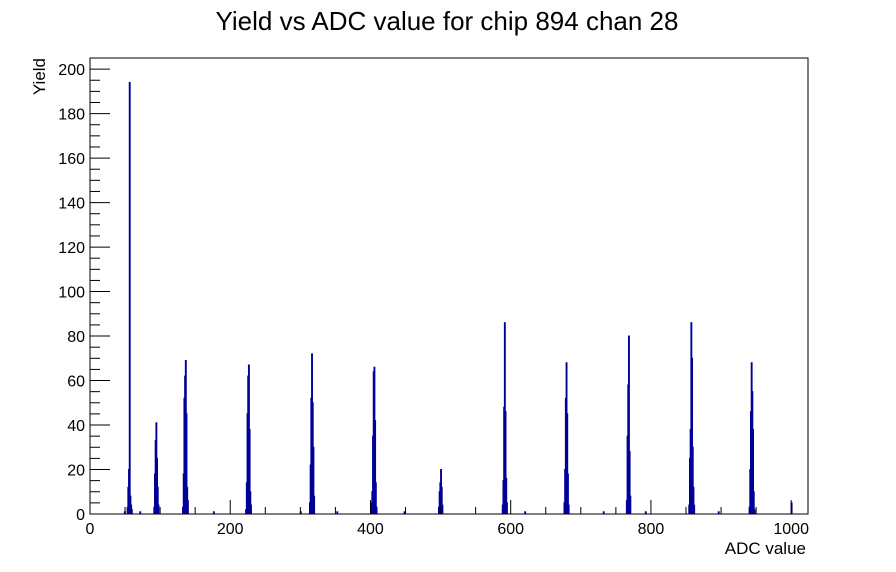 This screenshot has width=896, height=572. I want to click on y-tick-label: 200, so click(71, 70).